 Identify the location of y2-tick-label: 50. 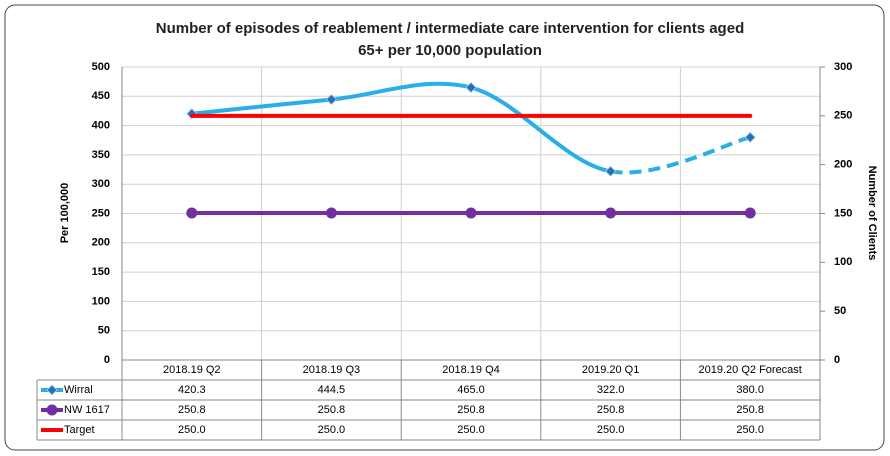
(840, 311).